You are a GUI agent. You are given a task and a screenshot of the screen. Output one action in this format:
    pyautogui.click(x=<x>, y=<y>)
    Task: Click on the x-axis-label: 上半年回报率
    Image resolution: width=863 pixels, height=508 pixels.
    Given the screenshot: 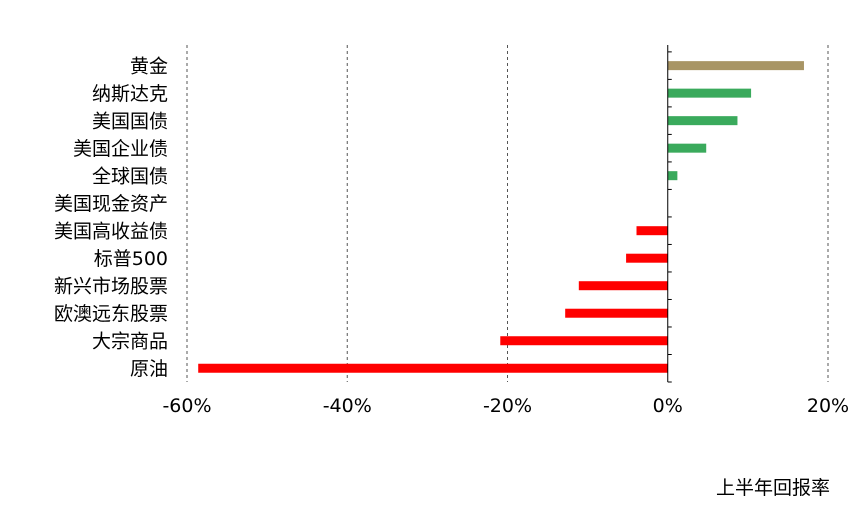 What is the action you would take?
    pyautogui.click(x=773, y=488)
    